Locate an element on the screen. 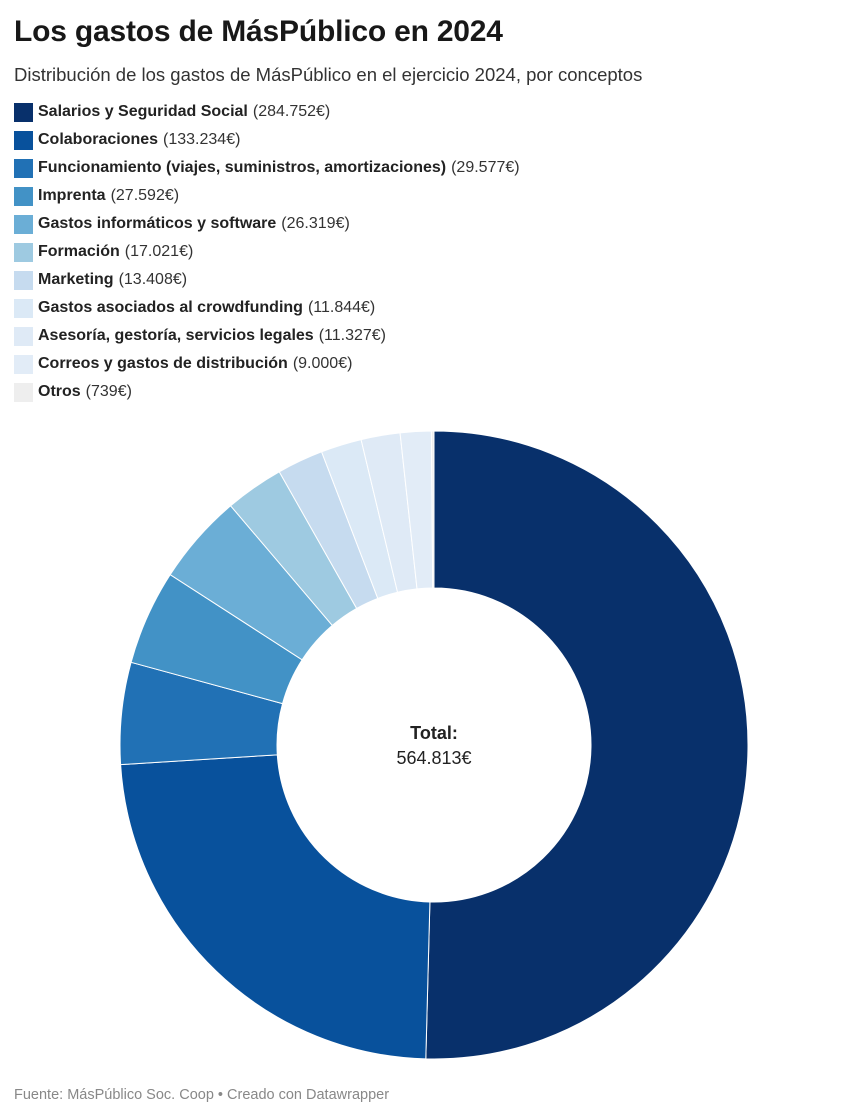 Image resolution: width=868 pixels, height=1120 pixels. legend-label: Colaboraciones is located at coordinates (98, 139).